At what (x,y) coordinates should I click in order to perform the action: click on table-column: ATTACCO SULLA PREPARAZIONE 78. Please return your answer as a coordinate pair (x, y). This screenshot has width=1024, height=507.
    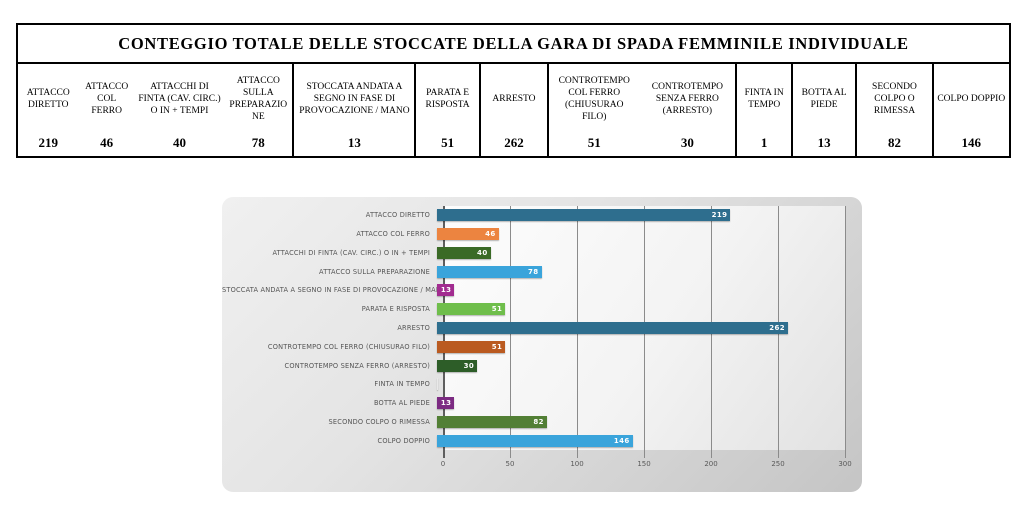
    Looking at the image, I should click on (258, 110).